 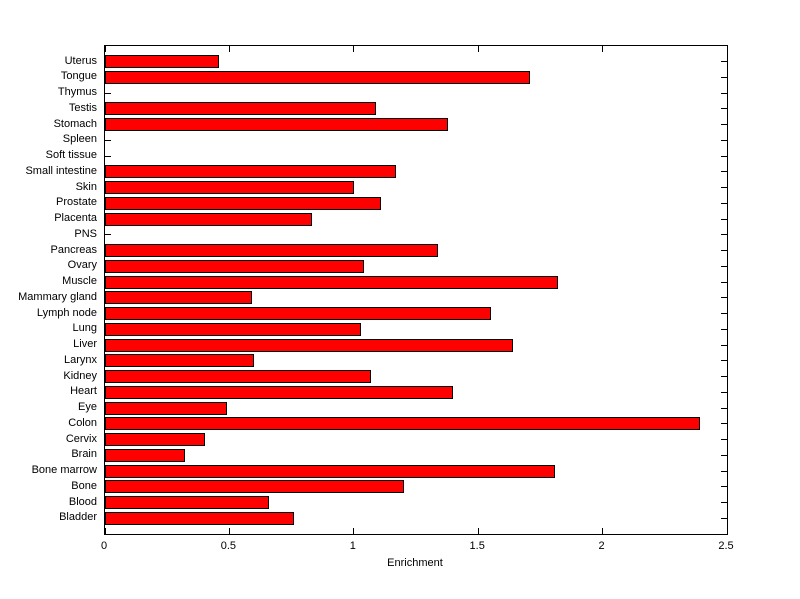 I want to click on category-label: Larynx, so click(x=80, y=359).